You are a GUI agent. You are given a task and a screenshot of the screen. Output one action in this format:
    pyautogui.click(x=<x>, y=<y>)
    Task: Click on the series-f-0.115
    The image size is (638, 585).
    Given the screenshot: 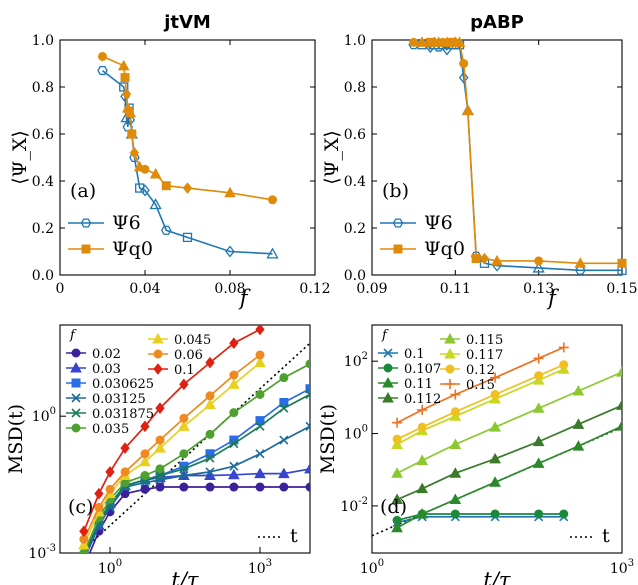 What is the action you would take?
    pyautogui.click(x=506, y=422)
    